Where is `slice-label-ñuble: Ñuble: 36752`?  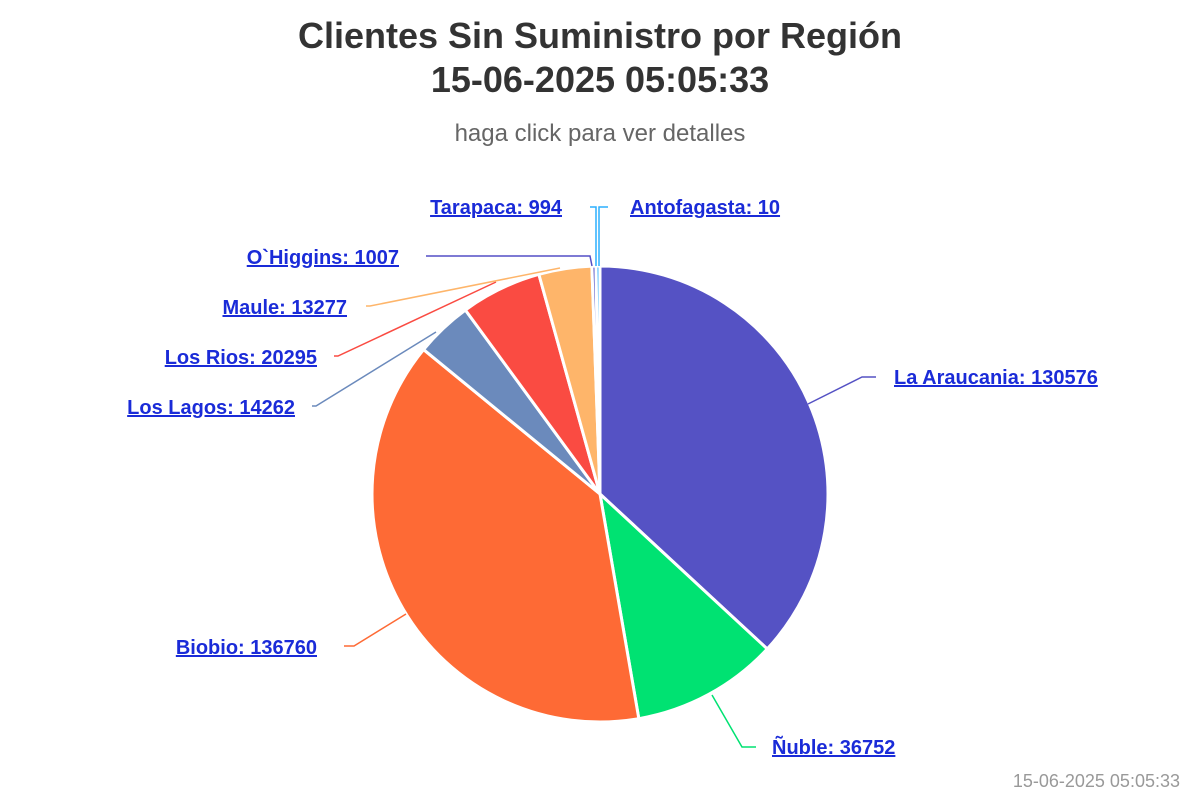
slice-label-ñuble: Ñuble: 36752 is located at coordinates (833, 747).